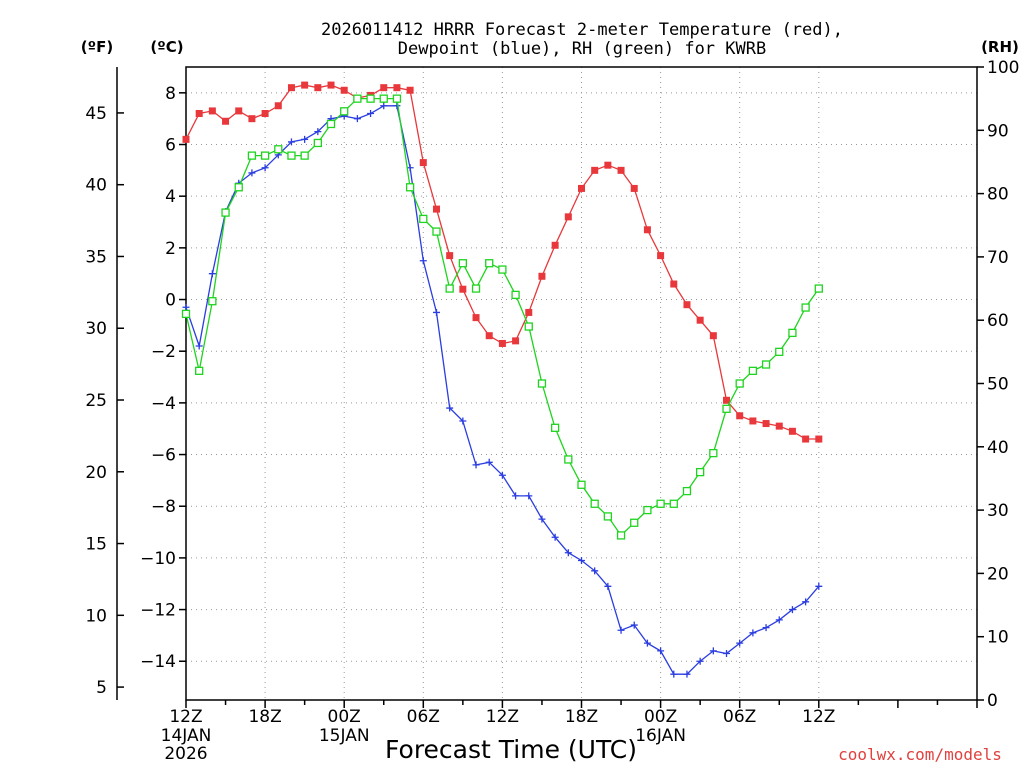 This screenshot has height=768, width=1024. What do you see at coordinates (264, 717) in the screenshot?
I see `x-tick-label: 18Z` at bounding box center [264, 717].